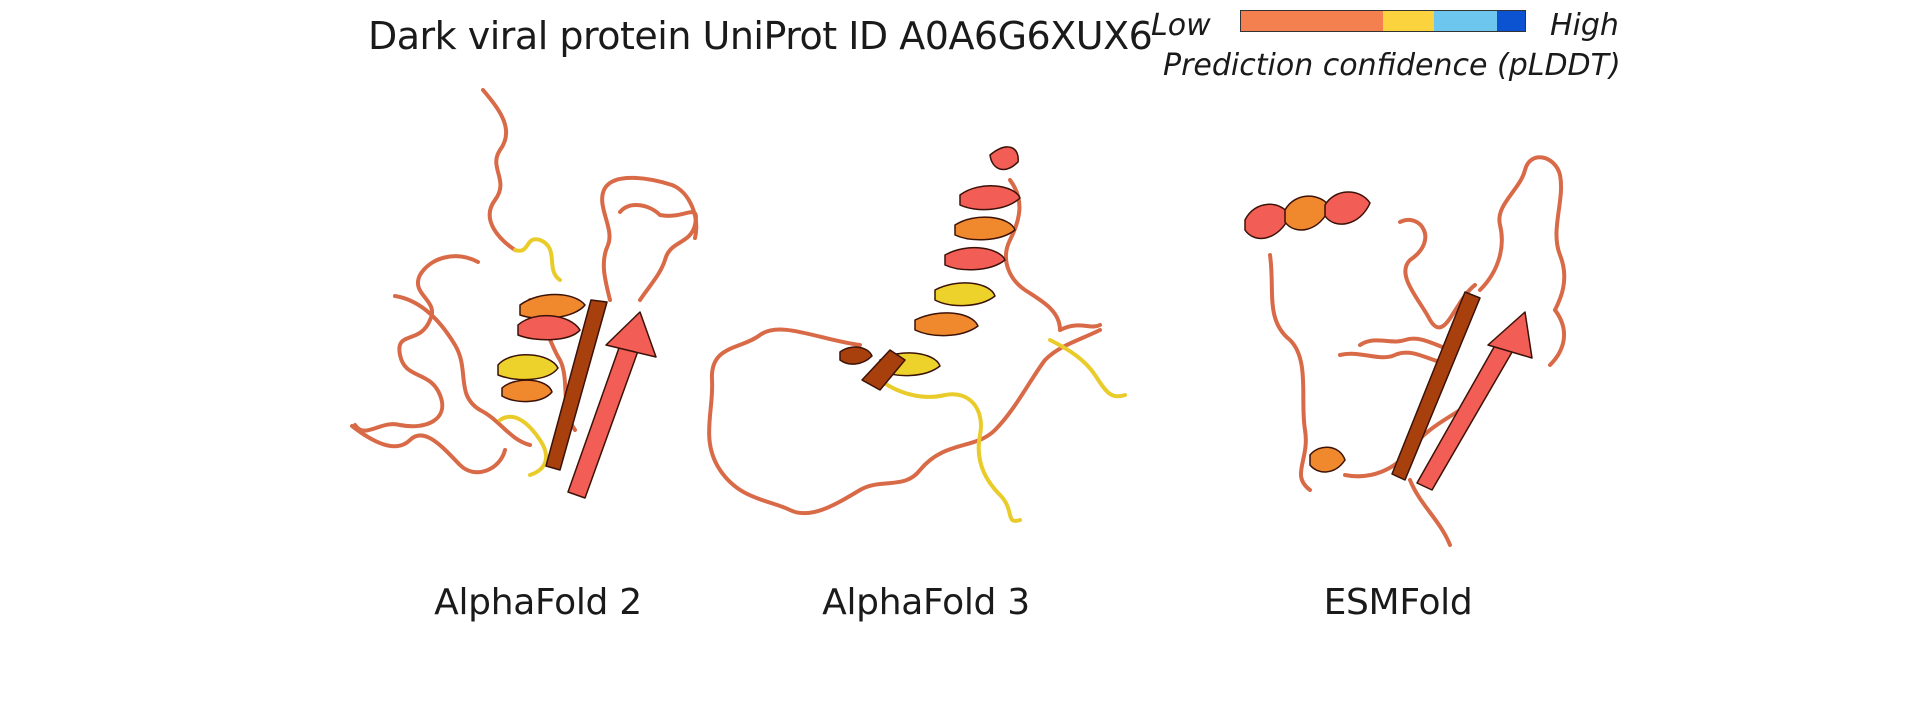 The image size is (1920, 711). I want to click on model-label-alphafold2: AlphaFold 2, so click(538, 602).